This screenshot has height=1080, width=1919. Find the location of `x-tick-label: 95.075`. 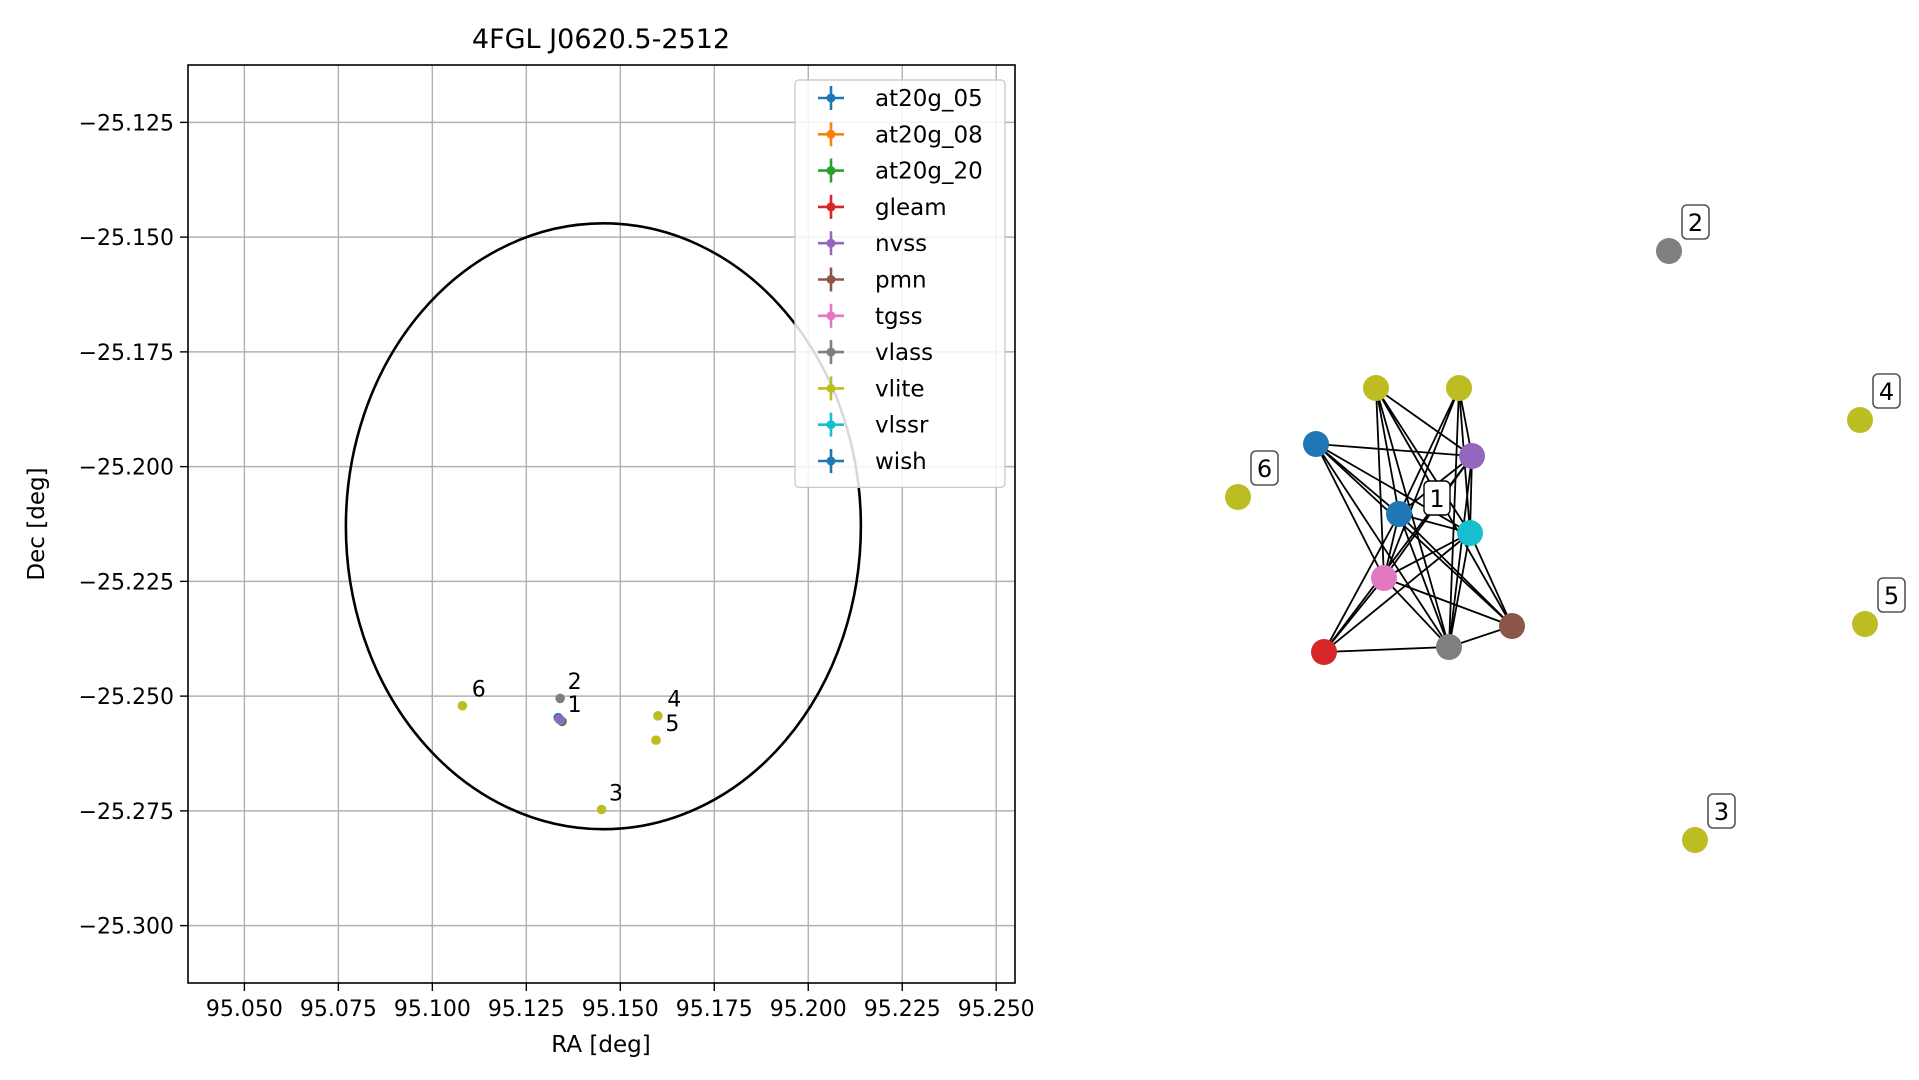

x-tick-label: 95.075 is located at coordinates (338, 1009).